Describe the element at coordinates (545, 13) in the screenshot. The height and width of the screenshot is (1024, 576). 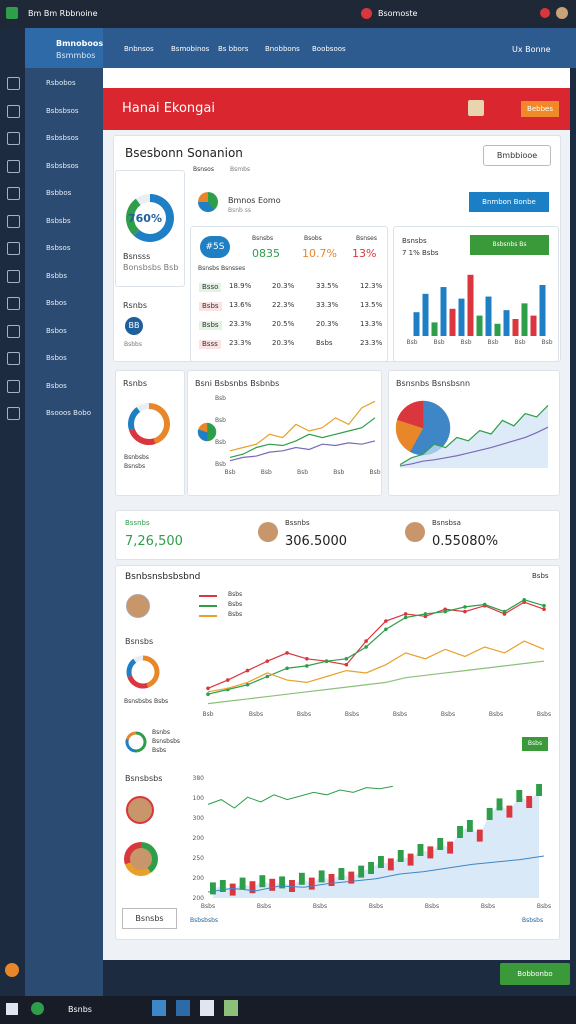
I see `record-icon` at that location.